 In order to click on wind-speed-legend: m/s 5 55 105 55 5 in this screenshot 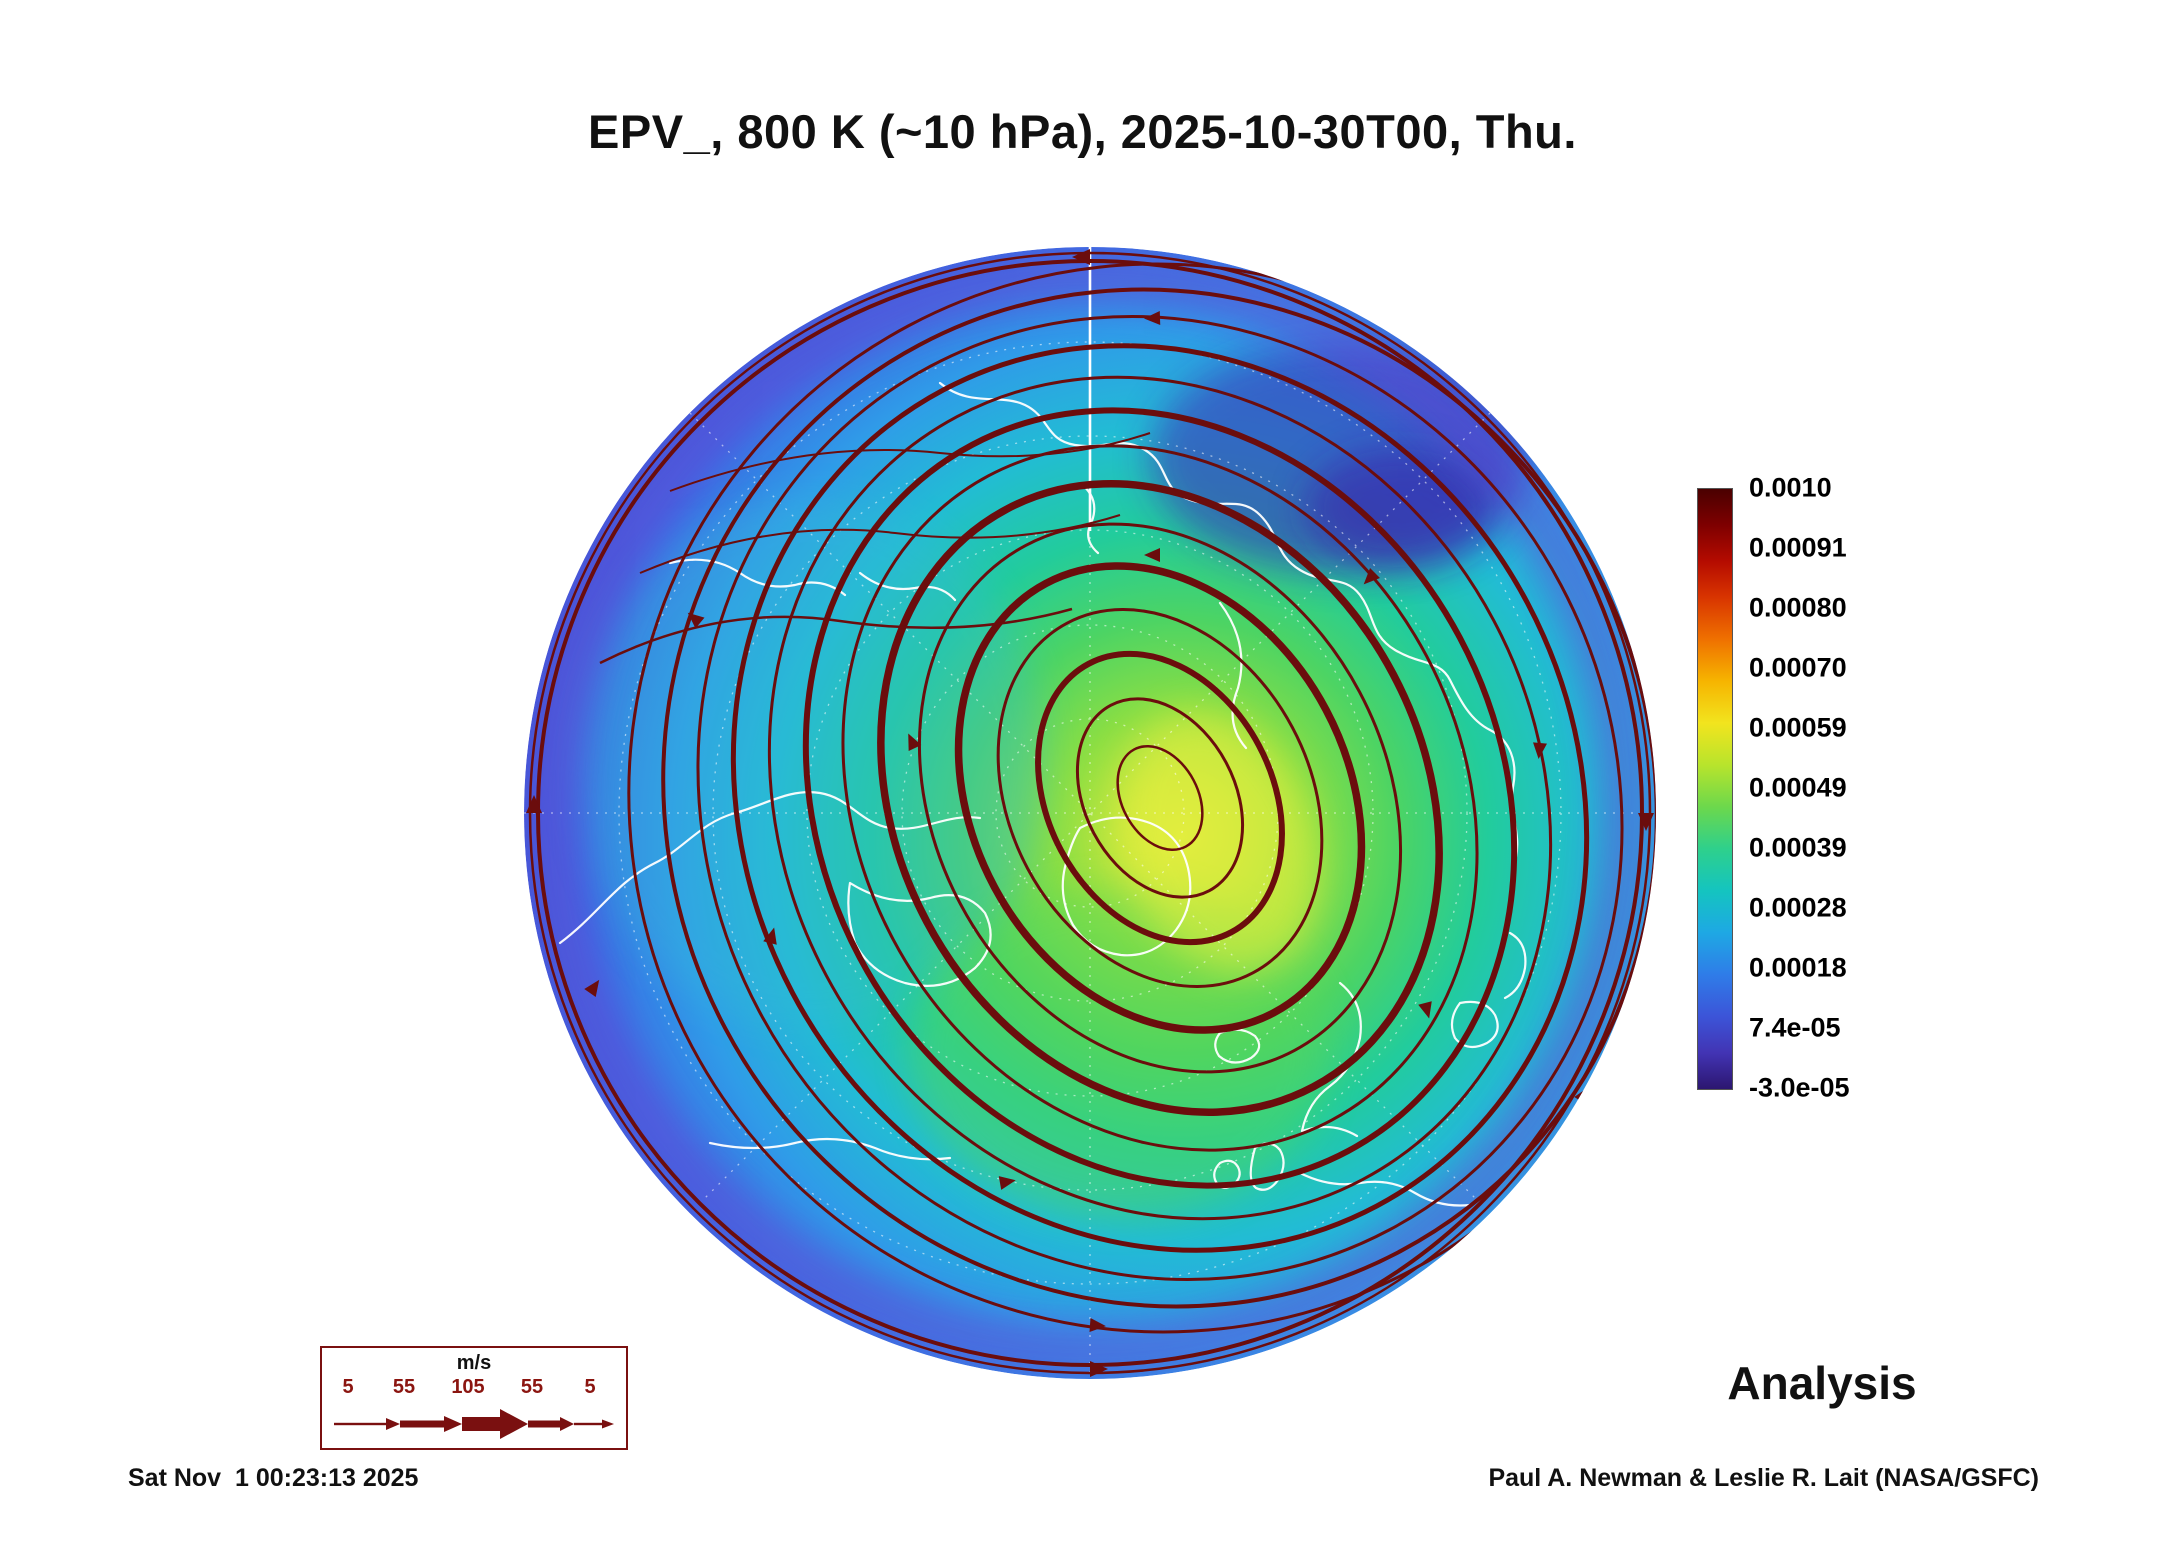, I will do `click(474, 1398)`.